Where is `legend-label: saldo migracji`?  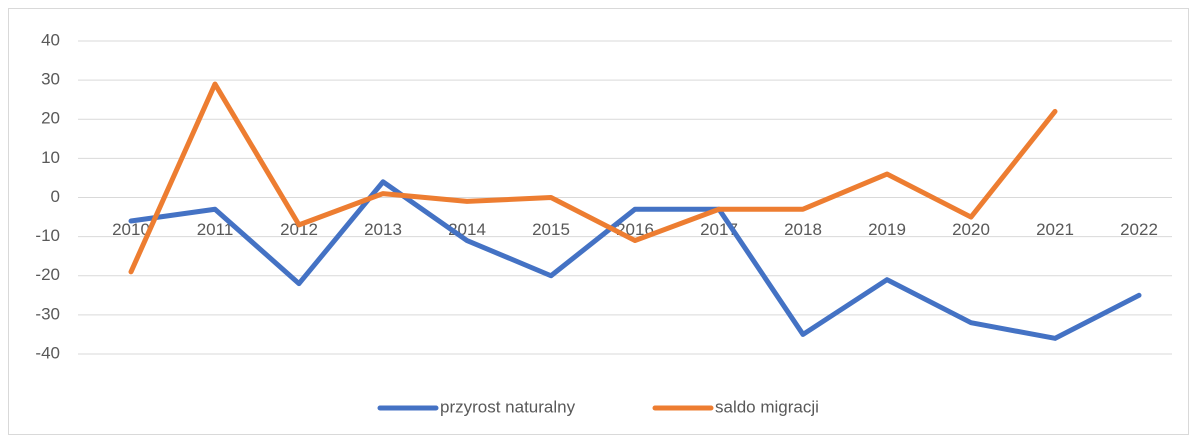
legend-label: saldo migracji is located at coordinates (767, 406).